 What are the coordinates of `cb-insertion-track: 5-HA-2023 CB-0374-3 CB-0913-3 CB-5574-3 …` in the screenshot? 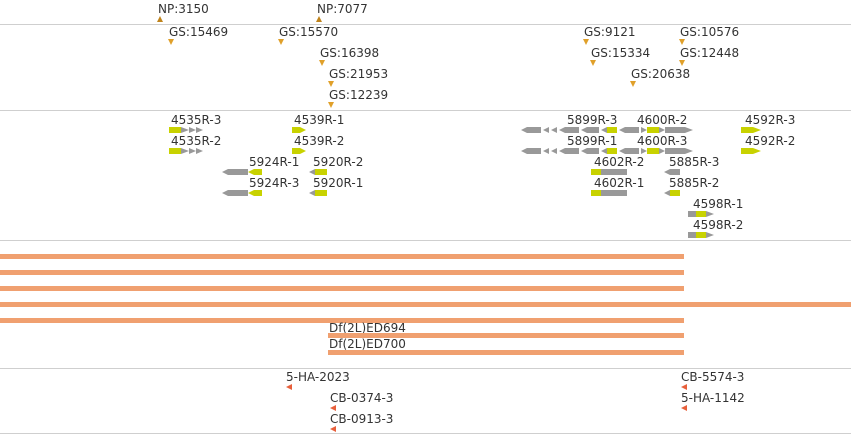 It's located at (425, 401).